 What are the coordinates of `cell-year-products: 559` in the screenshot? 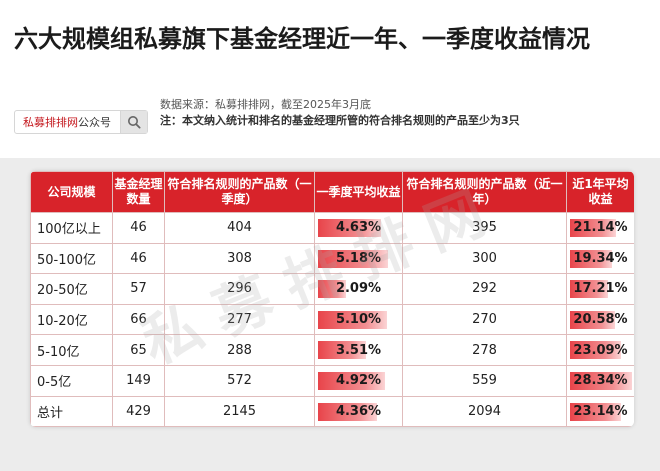 It's located at (484, 380).